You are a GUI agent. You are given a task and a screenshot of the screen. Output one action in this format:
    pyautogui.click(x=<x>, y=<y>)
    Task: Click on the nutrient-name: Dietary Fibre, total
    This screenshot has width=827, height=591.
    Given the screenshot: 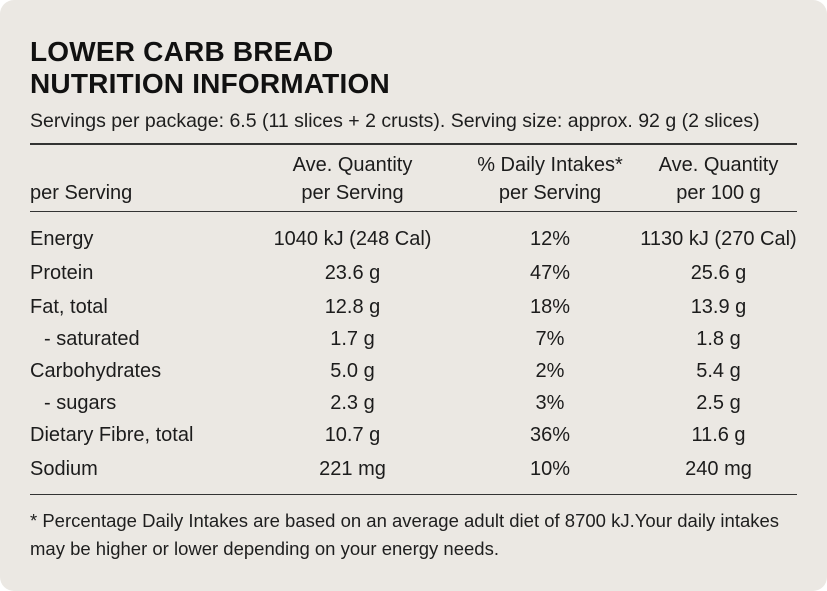 What is the action you would take?
    pyautogui.click(x=112, y=435)
    